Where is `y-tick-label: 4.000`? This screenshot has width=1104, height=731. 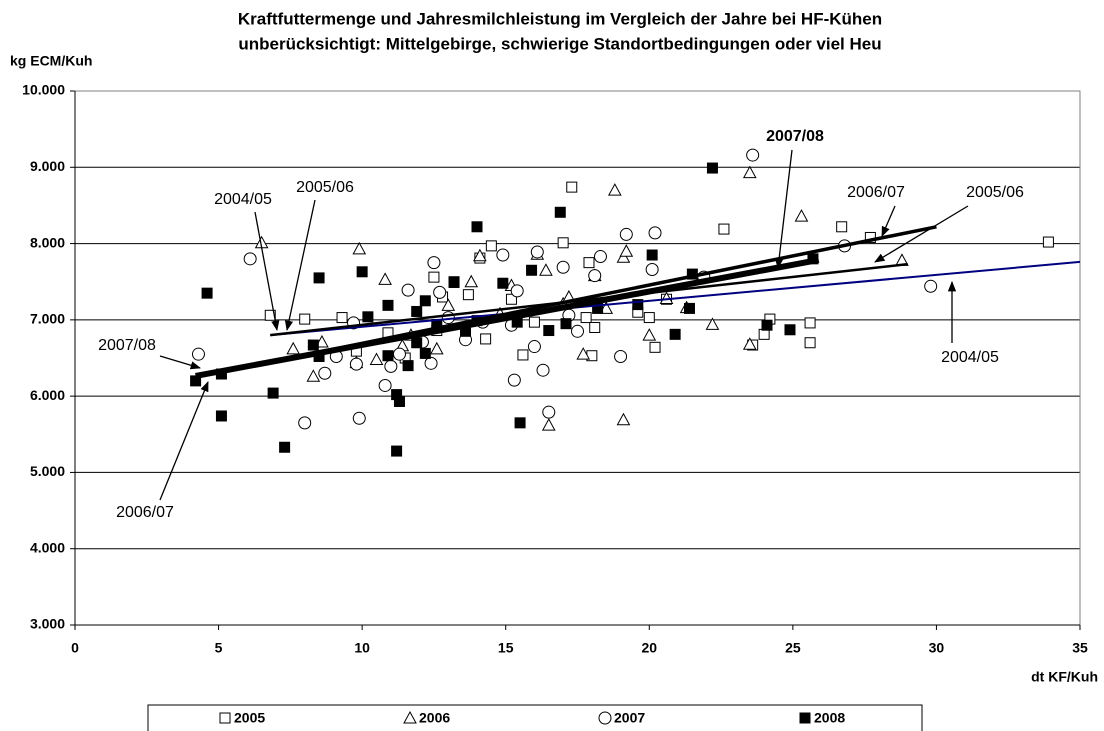
y-tick-label: 4.000 is located at coordinates (47, 547).